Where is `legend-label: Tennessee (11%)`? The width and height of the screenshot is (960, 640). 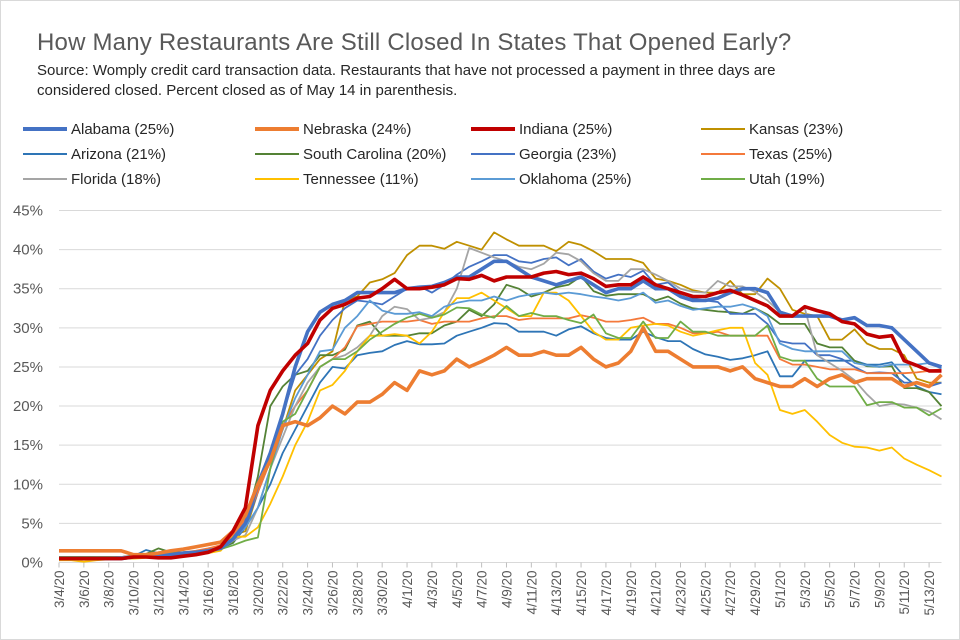
legend-label: Tennessee (11%) is located at coordinates (361, 179).